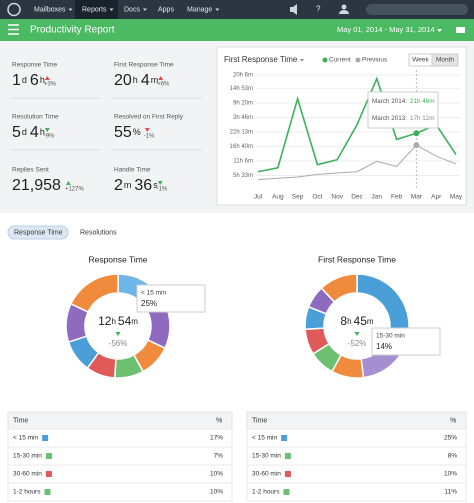  Describe the element at coordinates (155, 185) in the screenshot. I see `metric-unit: s` at that location.